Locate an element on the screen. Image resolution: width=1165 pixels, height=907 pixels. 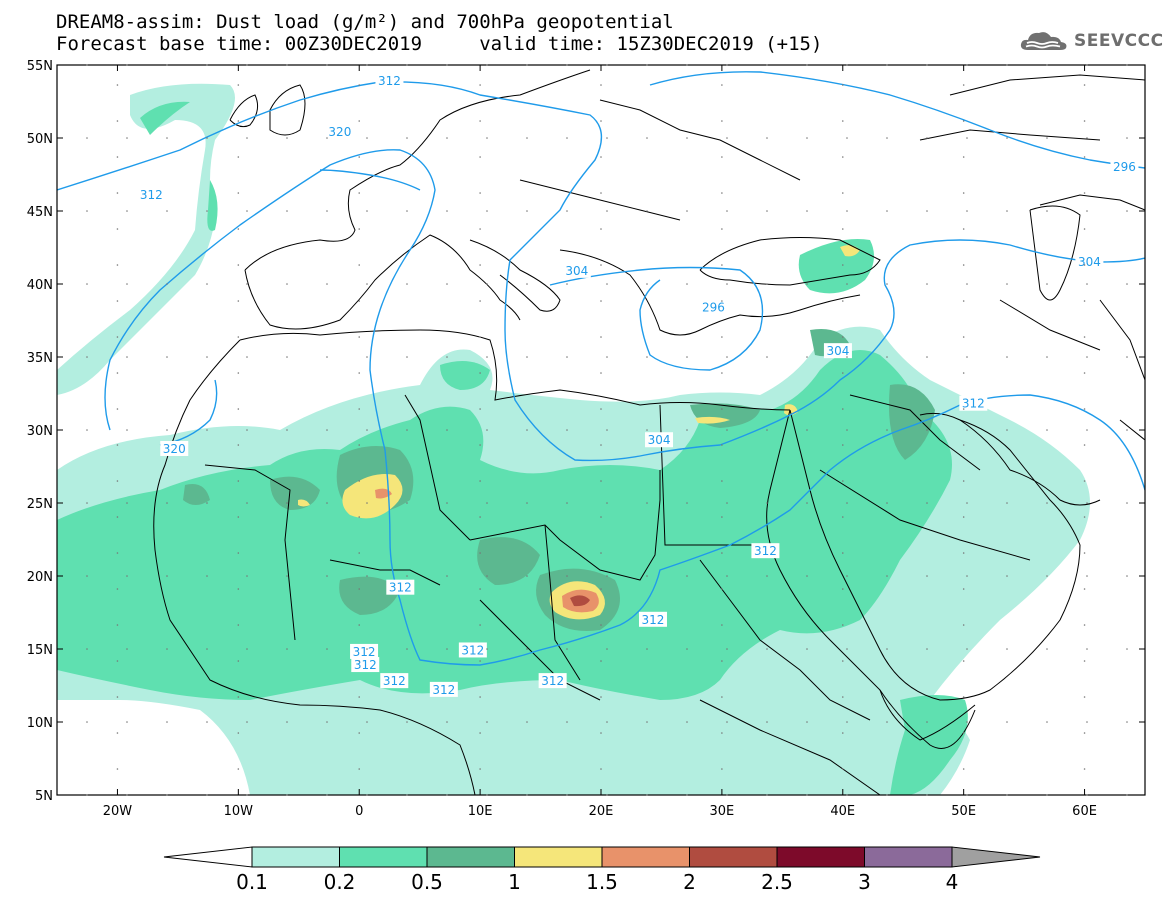
lon-tick-label: 20E is located at coordinates (601, 811).